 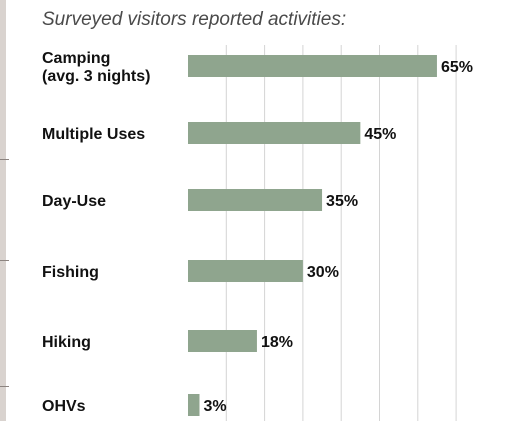 What do you see at coordinates (70, 272) in the screenshot?
I see `category-label: Fishing` at bounding box center [70, 272].